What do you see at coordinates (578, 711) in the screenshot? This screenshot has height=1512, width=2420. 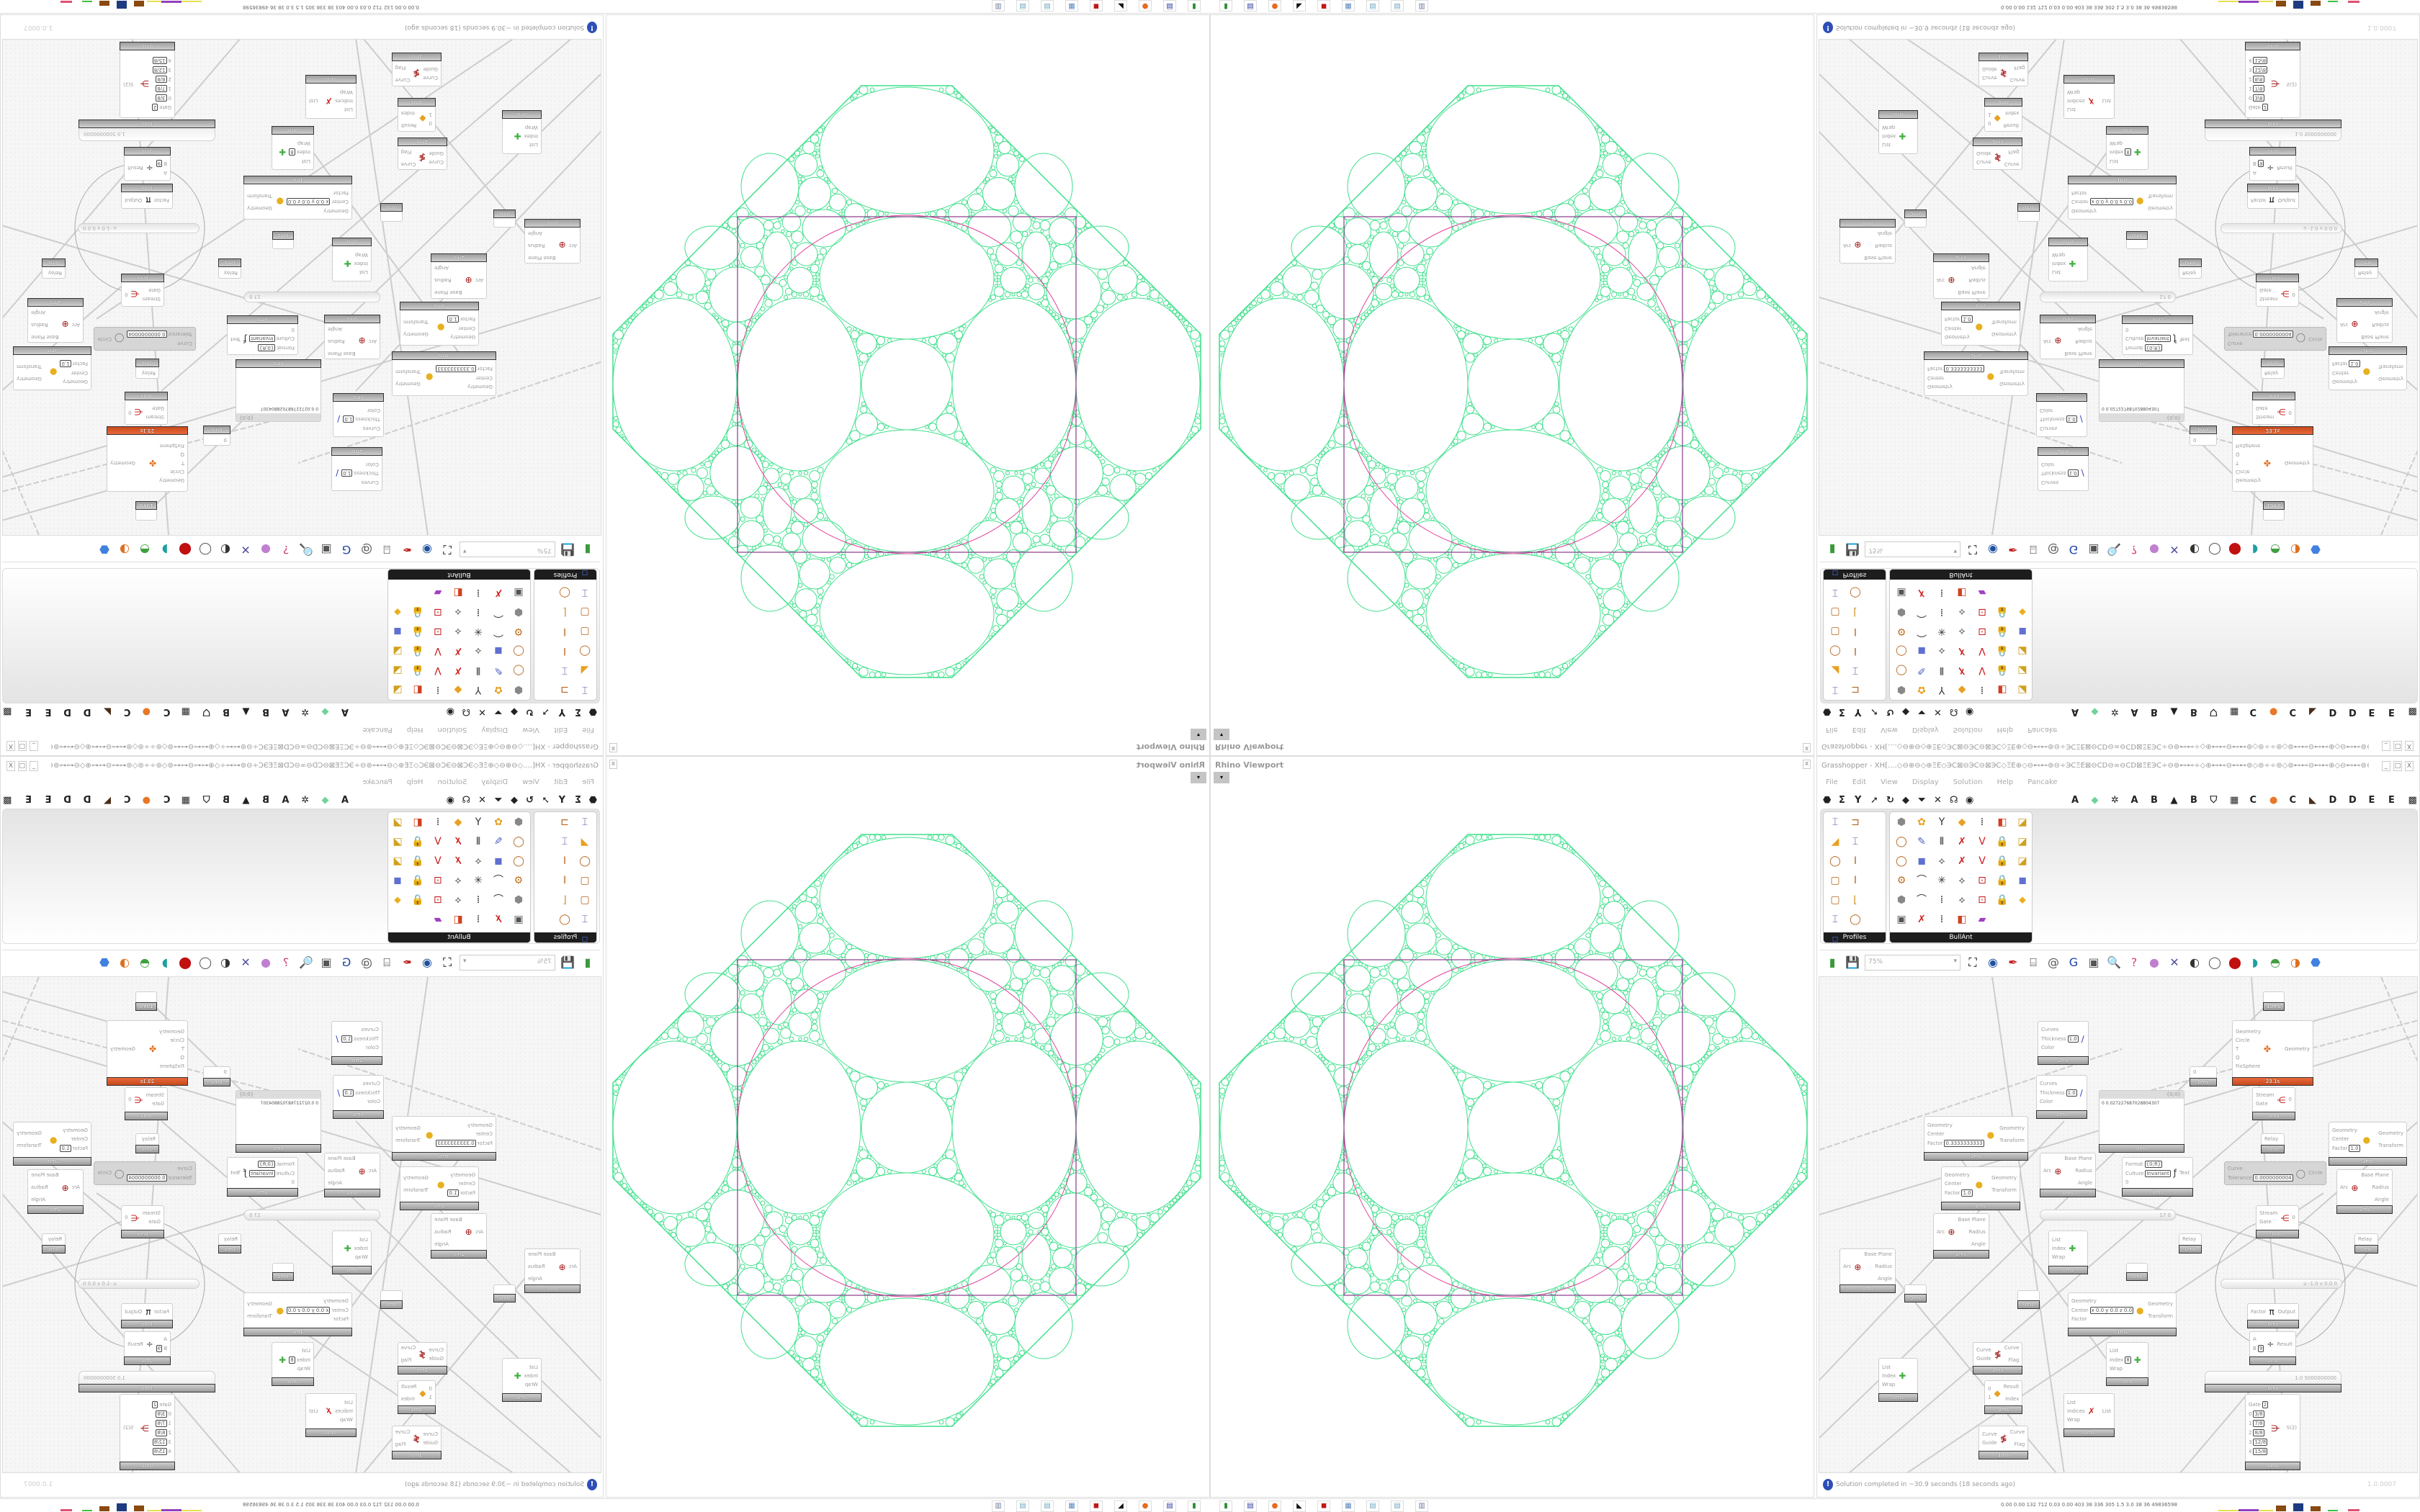 I see `tab-icon: Σ` at bounding box center [578, 711].